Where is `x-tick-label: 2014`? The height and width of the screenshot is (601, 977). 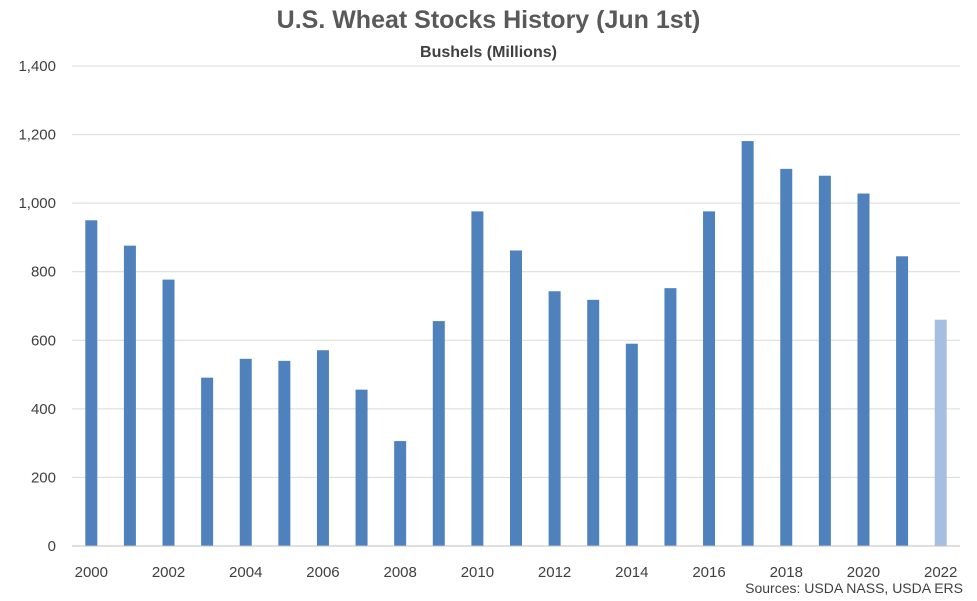
x-tick-label: 2014 is located at coordinates (631, 572).